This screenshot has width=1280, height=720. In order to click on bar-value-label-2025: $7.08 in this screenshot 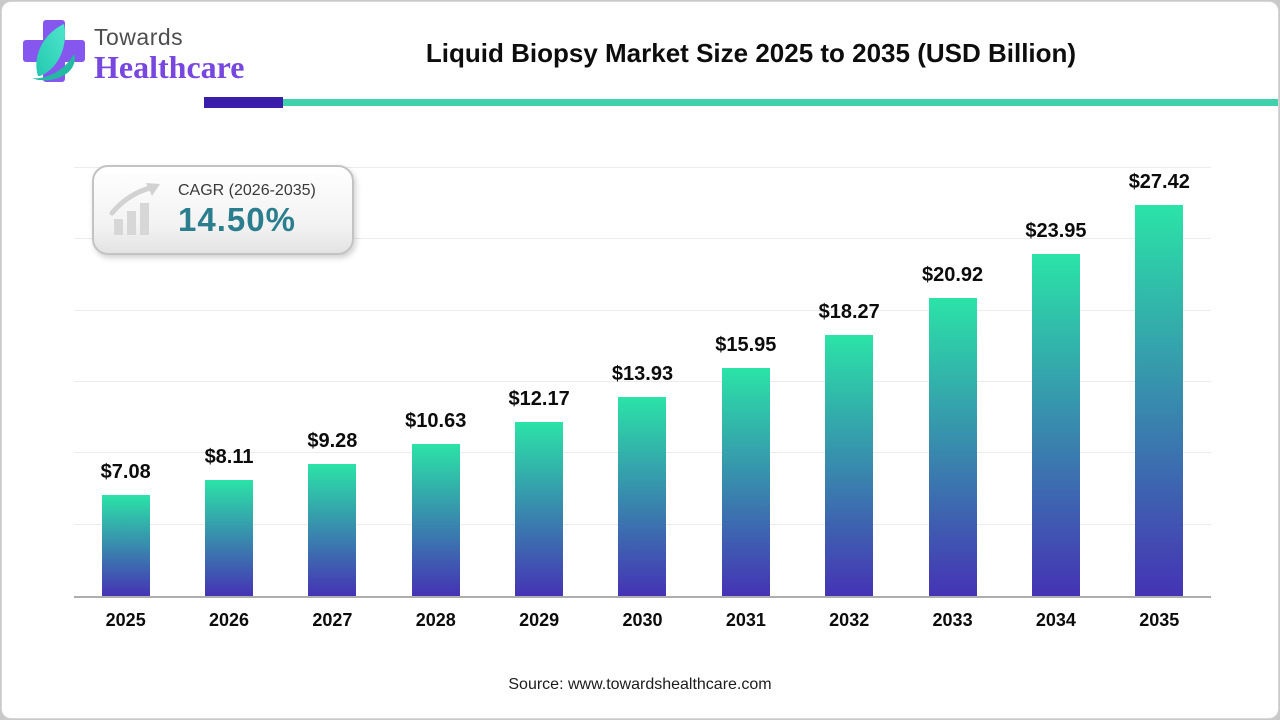, I will do `click(125, 472)`.